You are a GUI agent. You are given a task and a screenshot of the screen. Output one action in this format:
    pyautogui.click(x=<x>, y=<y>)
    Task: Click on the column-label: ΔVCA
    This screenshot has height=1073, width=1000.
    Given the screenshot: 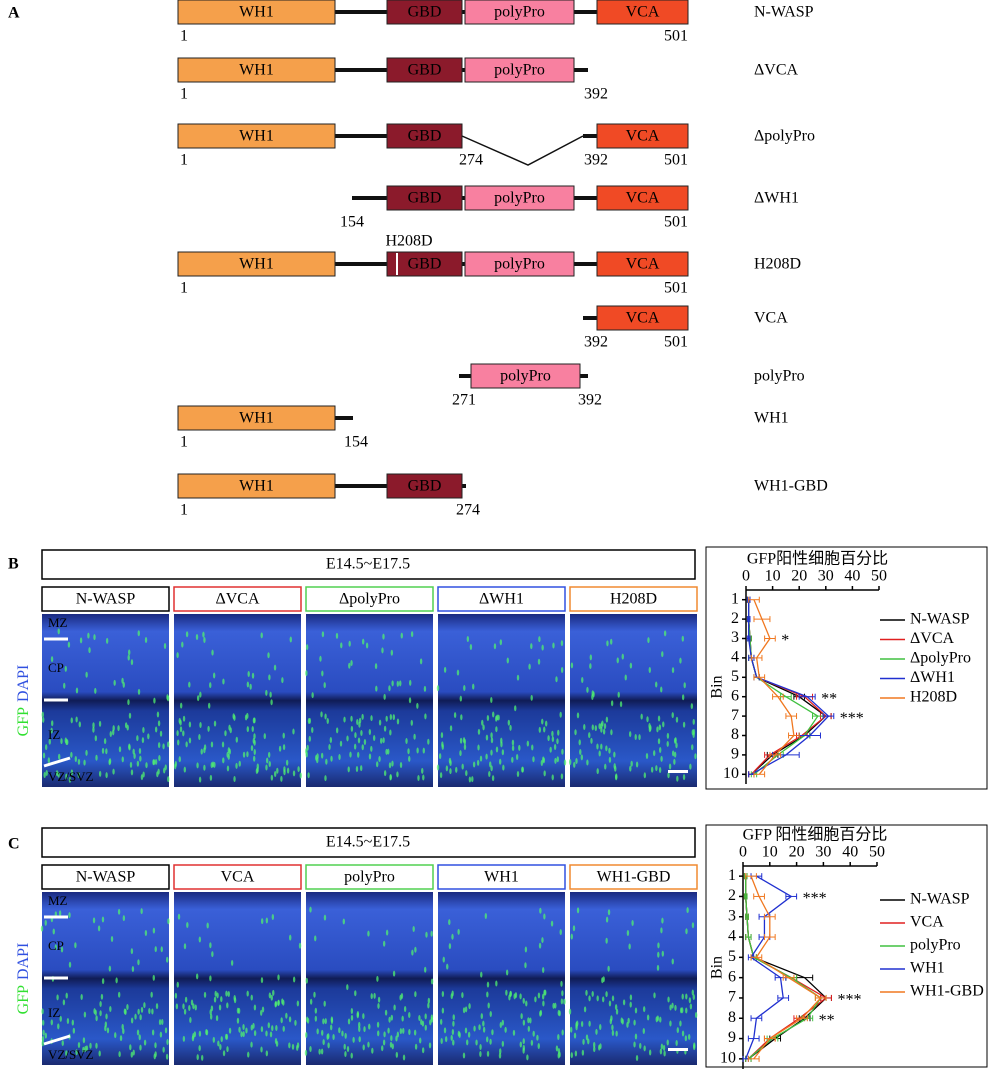 What is the action you would take?
    pyautogui.click(x=237, y=599)
    